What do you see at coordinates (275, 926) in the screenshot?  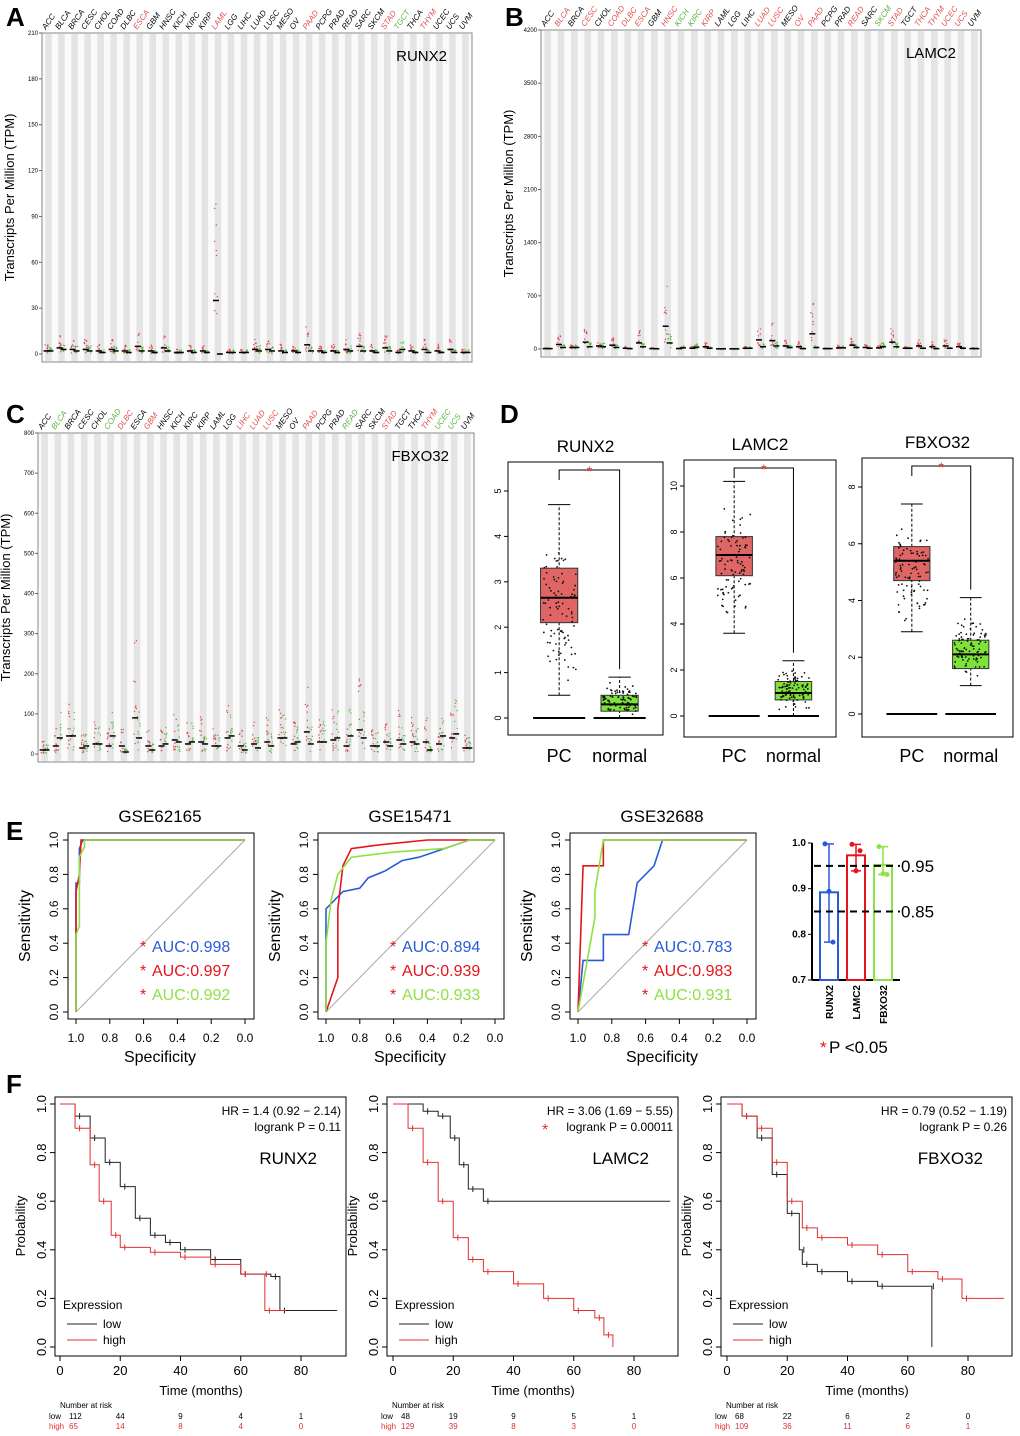 I see `y-axis-label: Sensitivity` at bounding box center [275, 926].